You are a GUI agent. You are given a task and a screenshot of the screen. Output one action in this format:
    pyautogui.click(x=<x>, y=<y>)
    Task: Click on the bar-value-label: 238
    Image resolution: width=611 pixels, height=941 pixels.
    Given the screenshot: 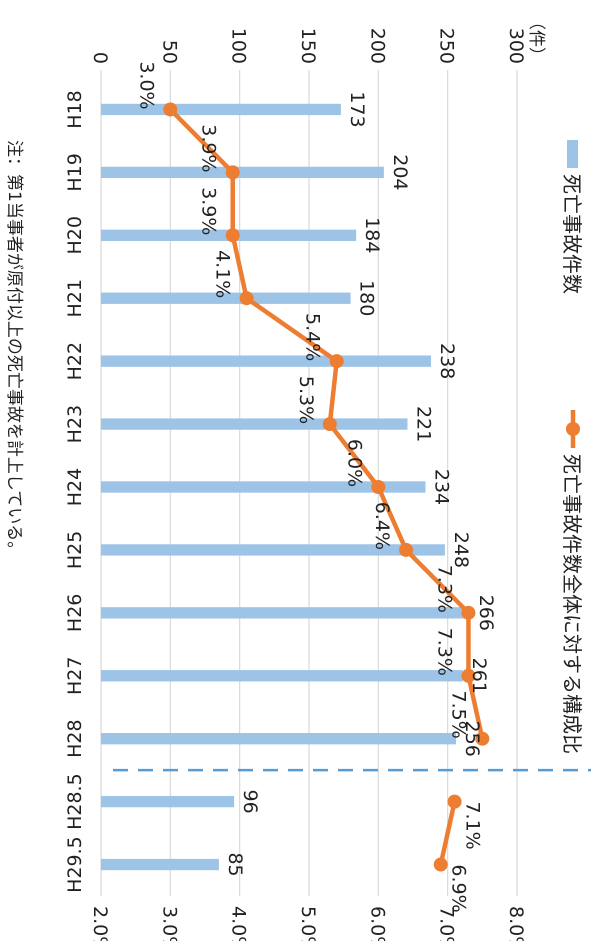 What is the action you would take?
    pyautogui.click(x=447, y=361)
    